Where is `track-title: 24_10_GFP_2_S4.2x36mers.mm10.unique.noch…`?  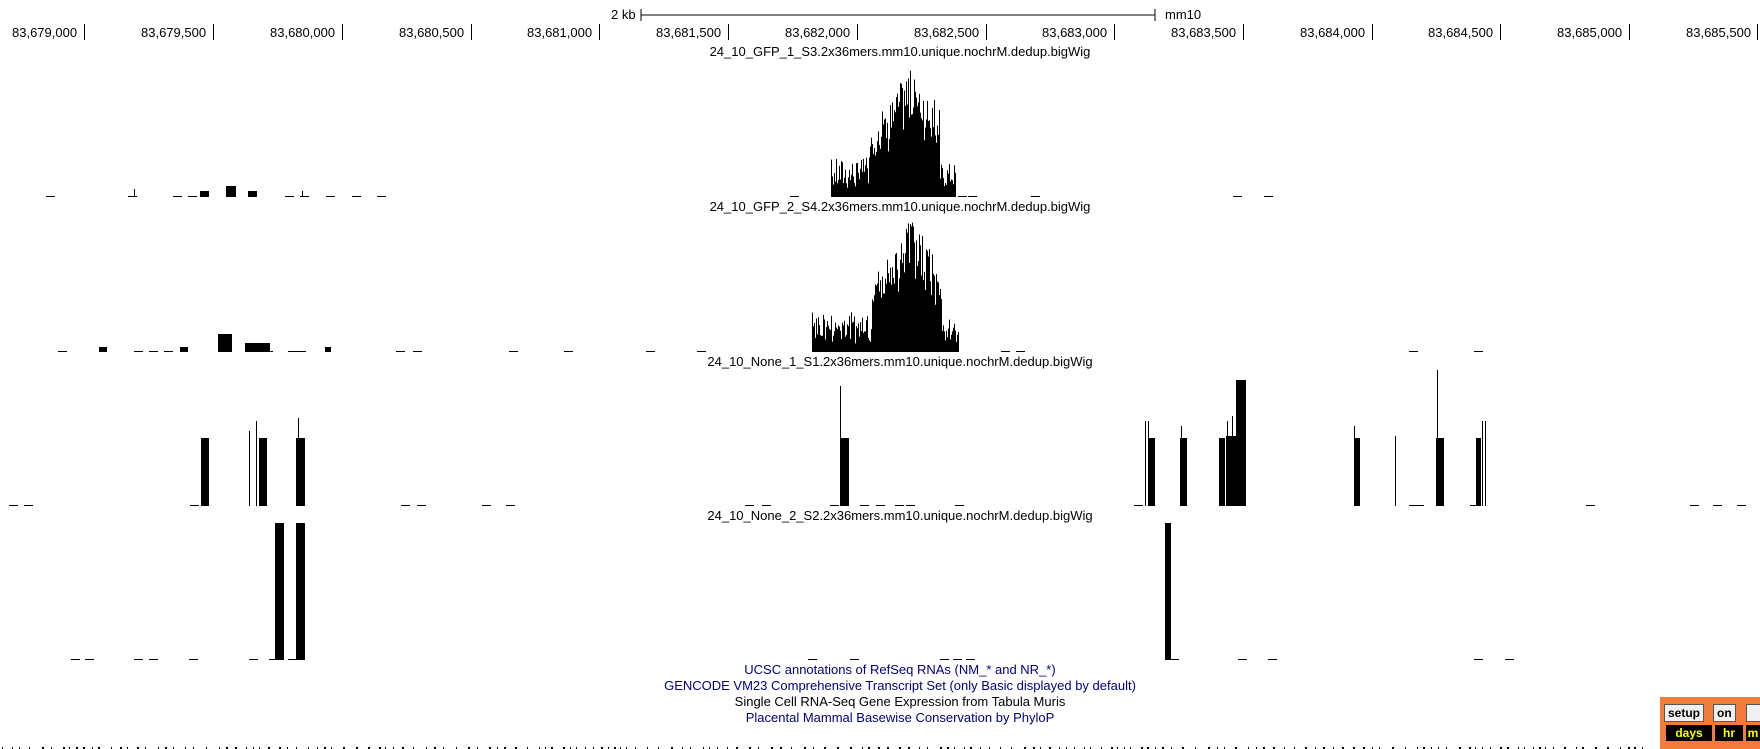 track-title: 24_10_GFP_2_S4.2x36mers.mm10.unique.noch… is located at coordinates (900, 206).